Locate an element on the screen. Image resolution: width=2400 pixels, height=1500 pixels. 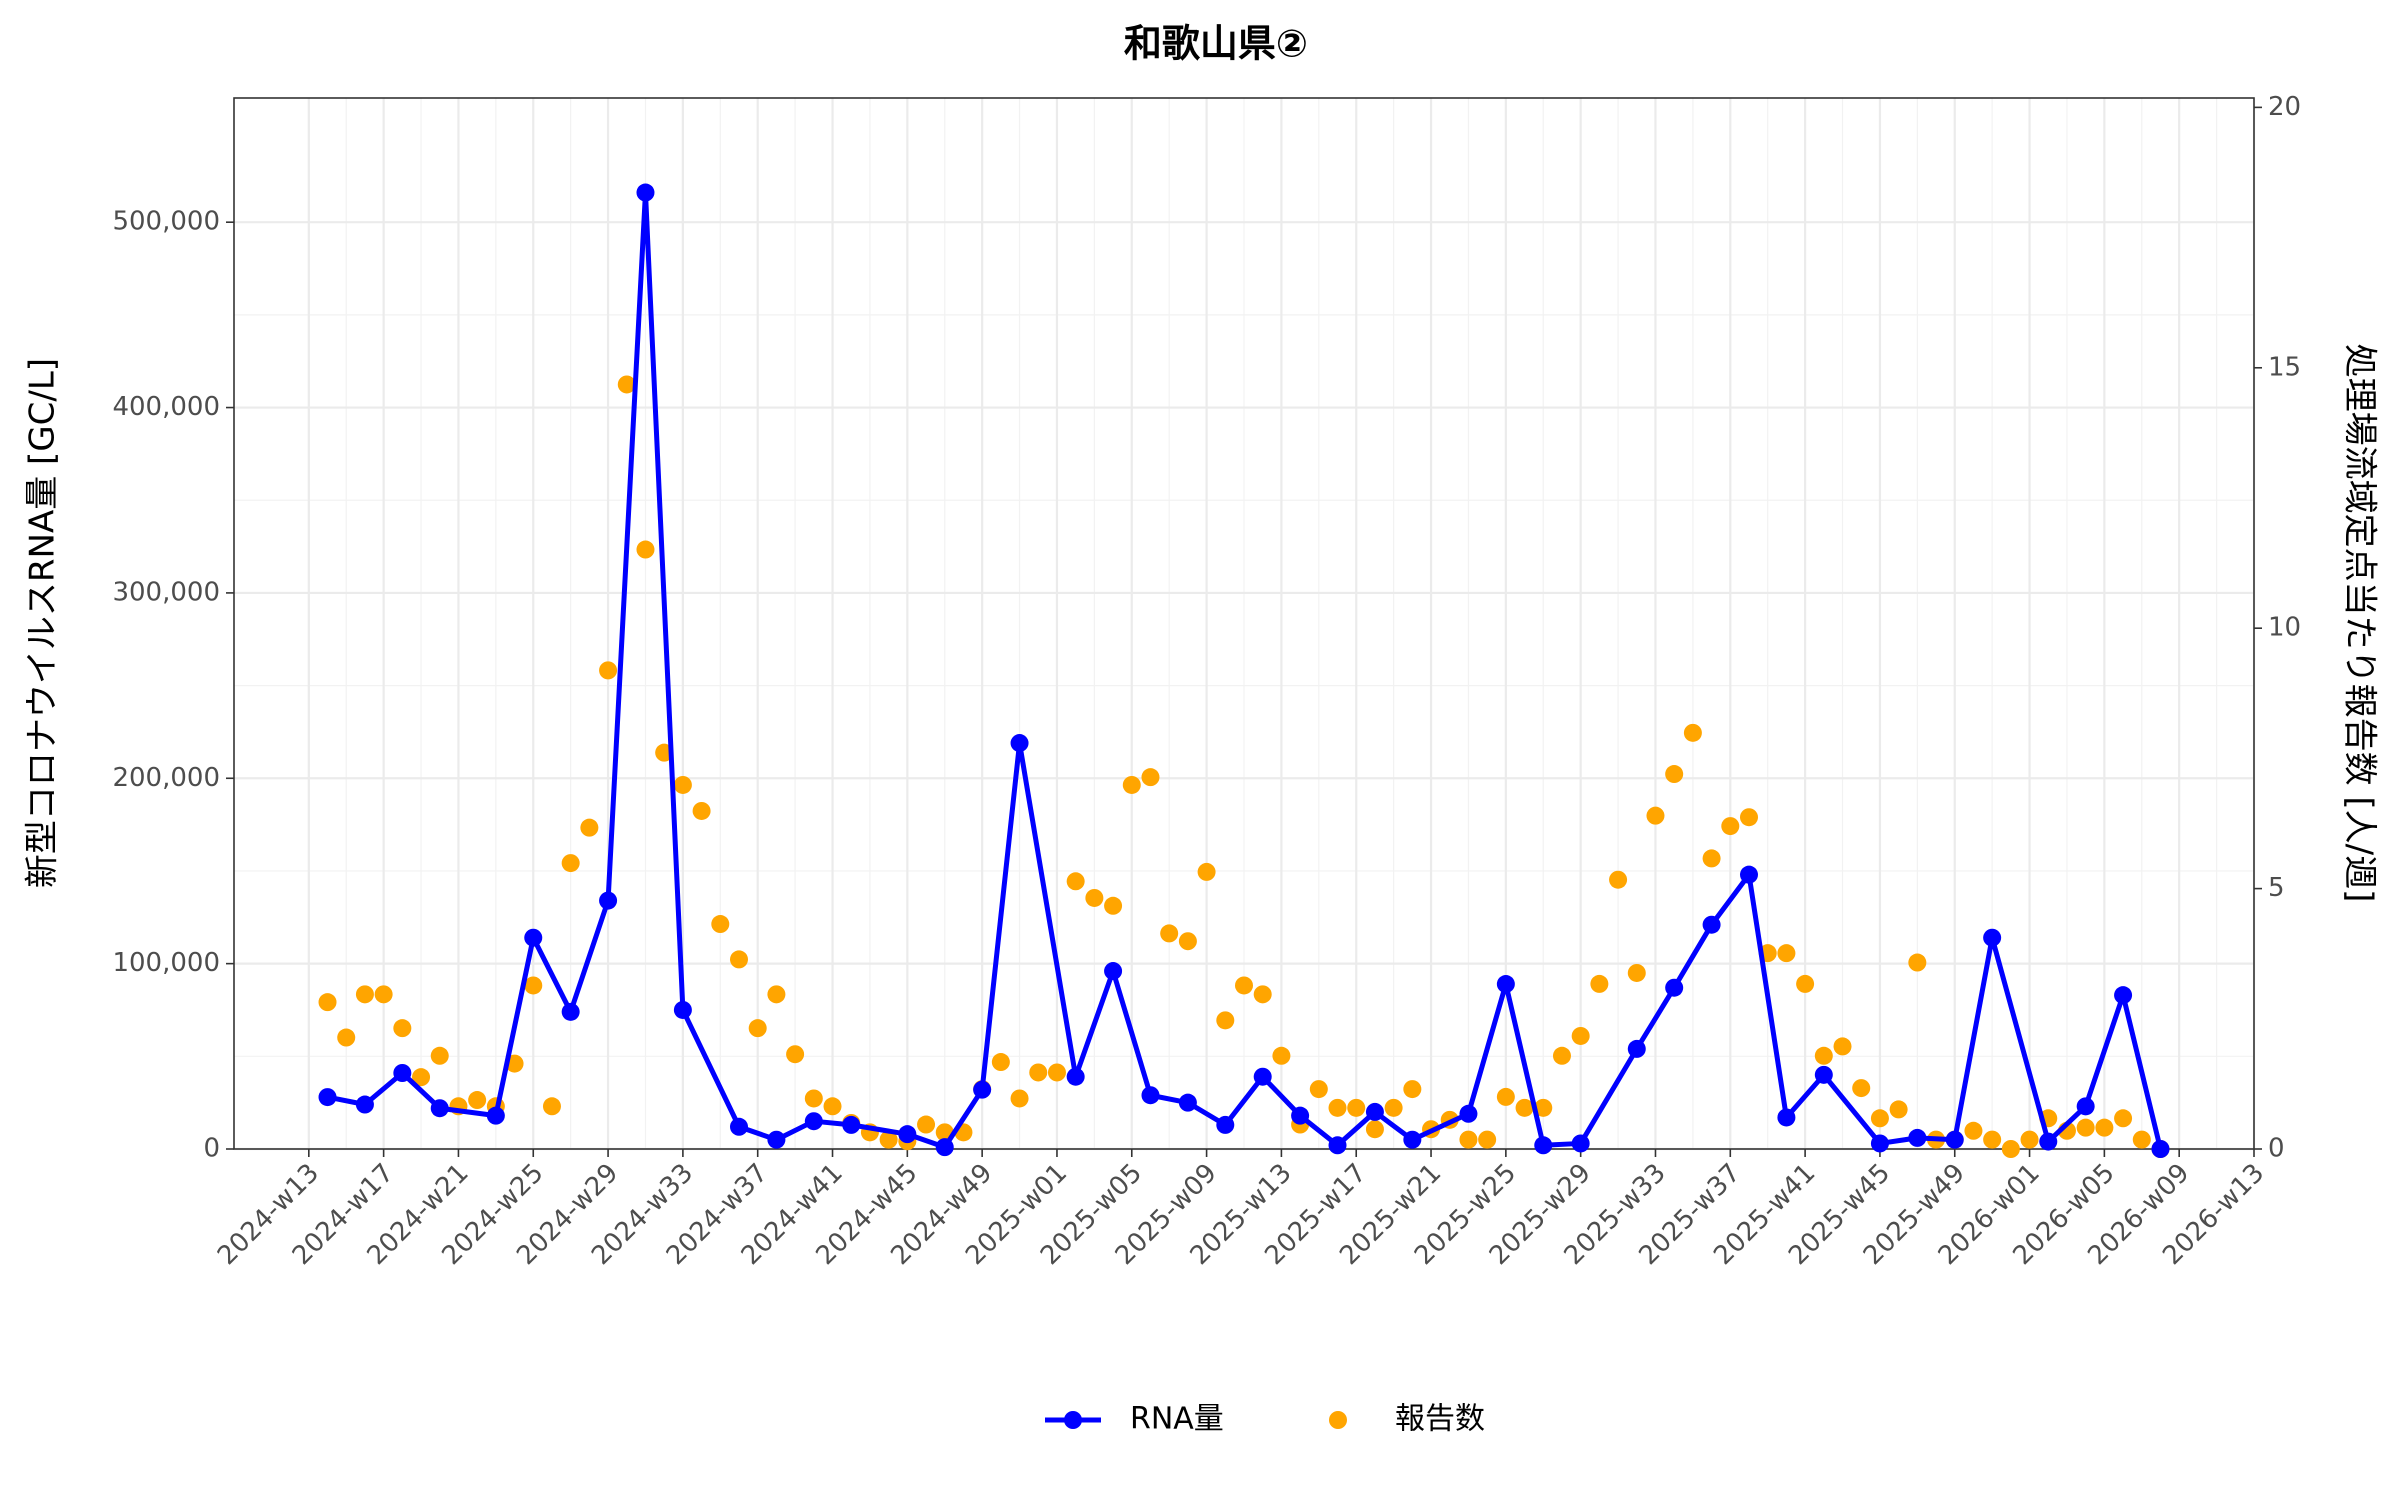
y2-tick-label: 5 is located at coordinates (2276, 888).